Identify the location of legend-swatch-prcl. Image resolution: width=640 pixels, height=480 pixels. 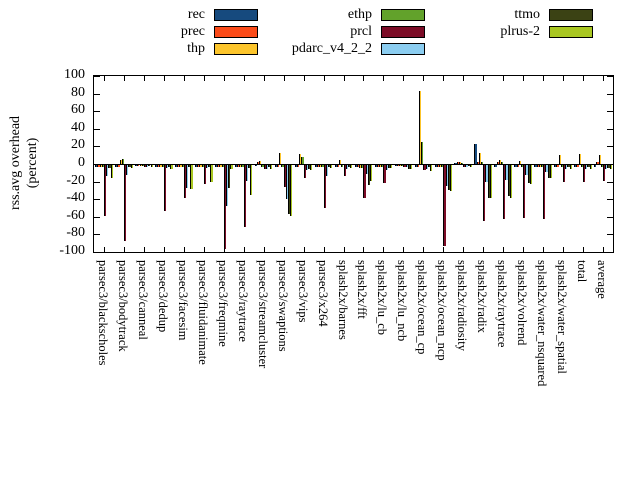
(403, 31).